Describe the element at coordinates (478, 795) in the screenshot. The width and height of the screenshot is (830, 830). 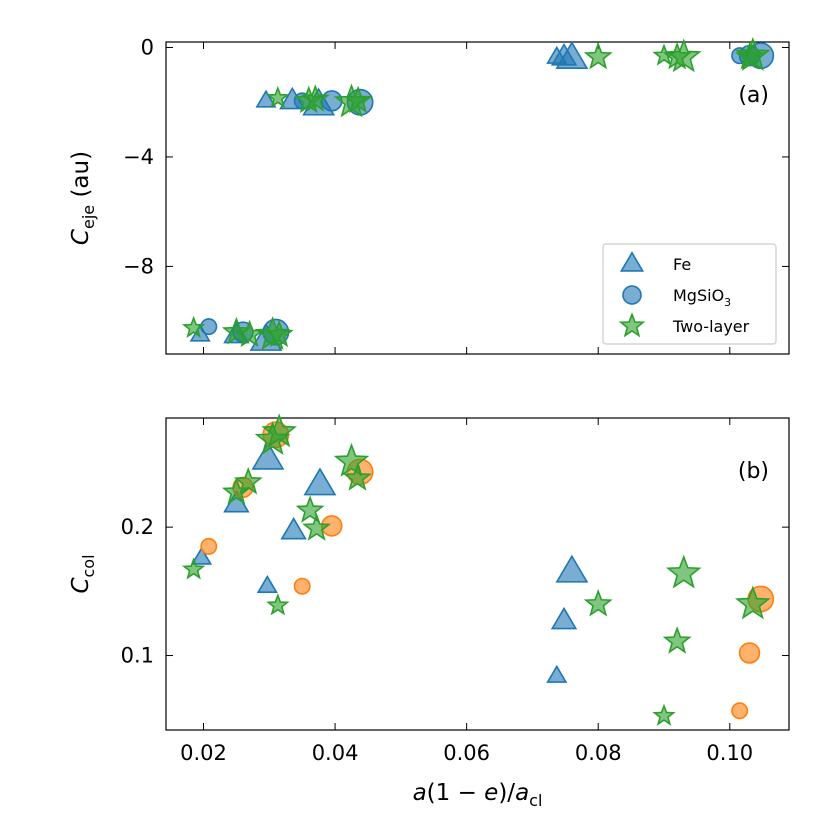
I see `x-axis-label: a(1 − e)/acl` at that location.